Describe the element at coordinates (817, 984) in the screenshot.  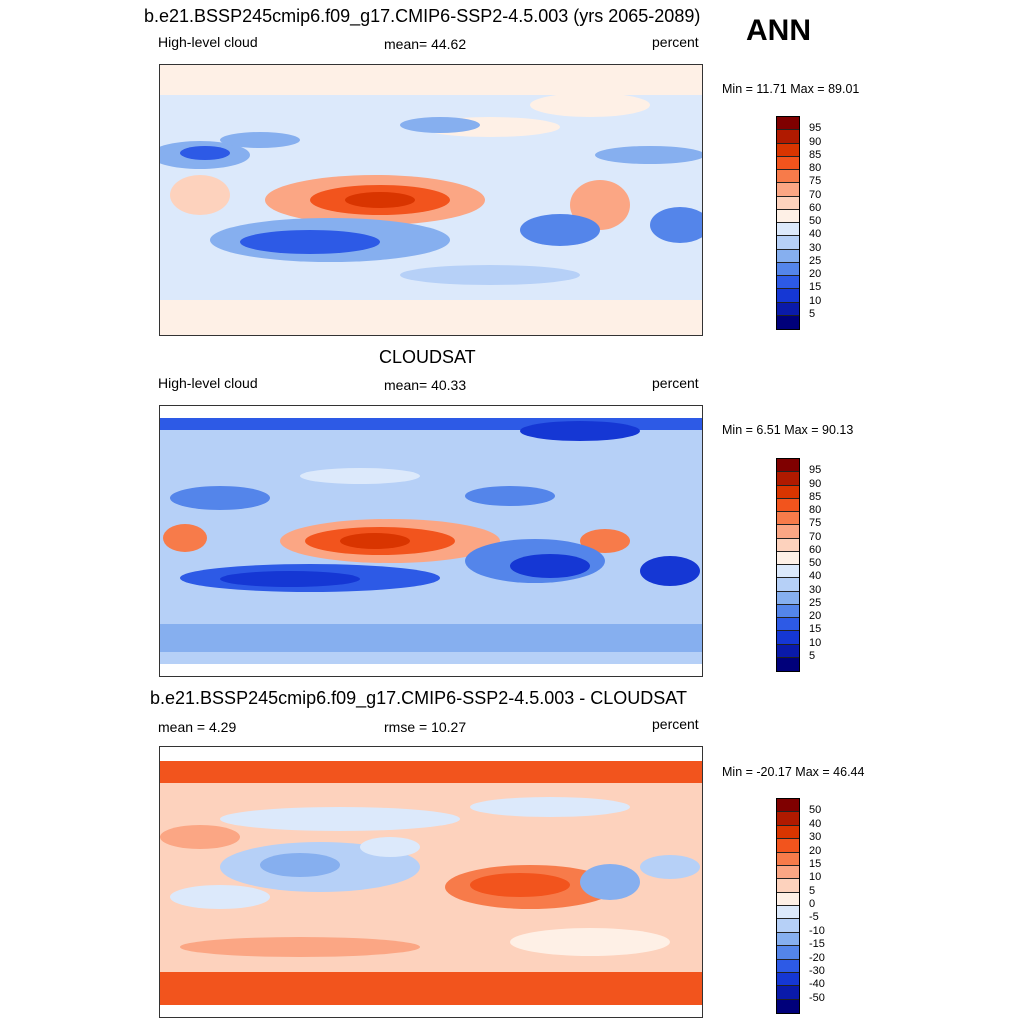
I see `colorbar-tick-label: -40` at that location.